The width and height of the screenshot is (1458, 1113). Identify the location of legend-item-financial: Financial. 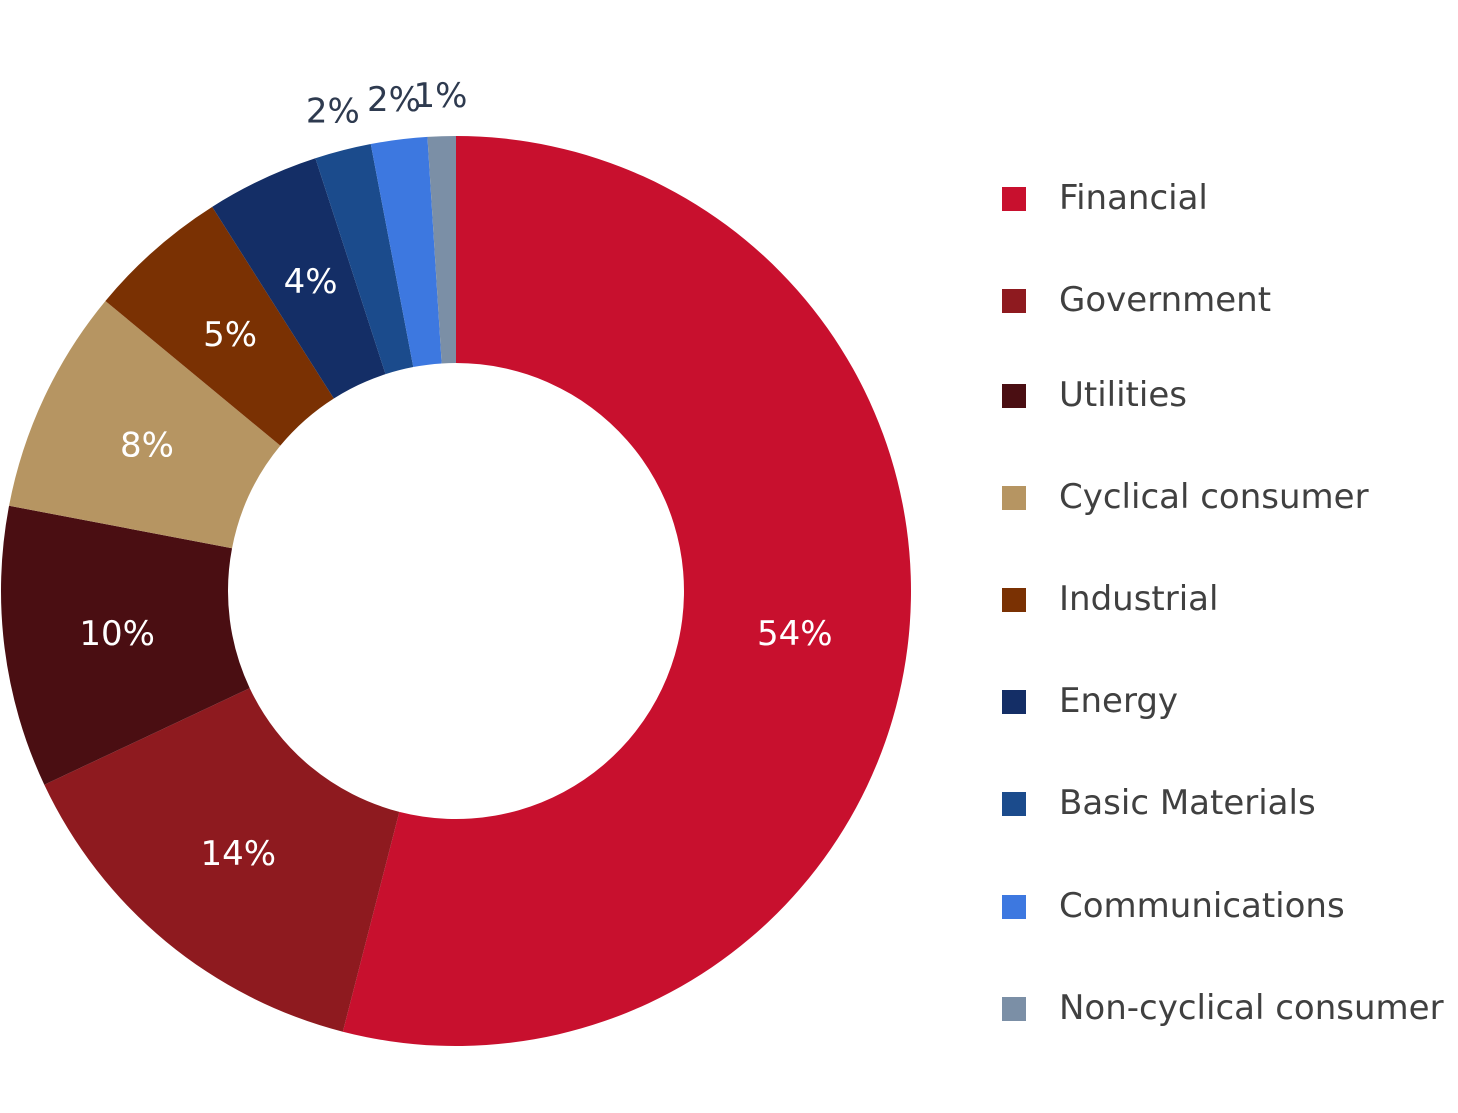
(1225, 199).